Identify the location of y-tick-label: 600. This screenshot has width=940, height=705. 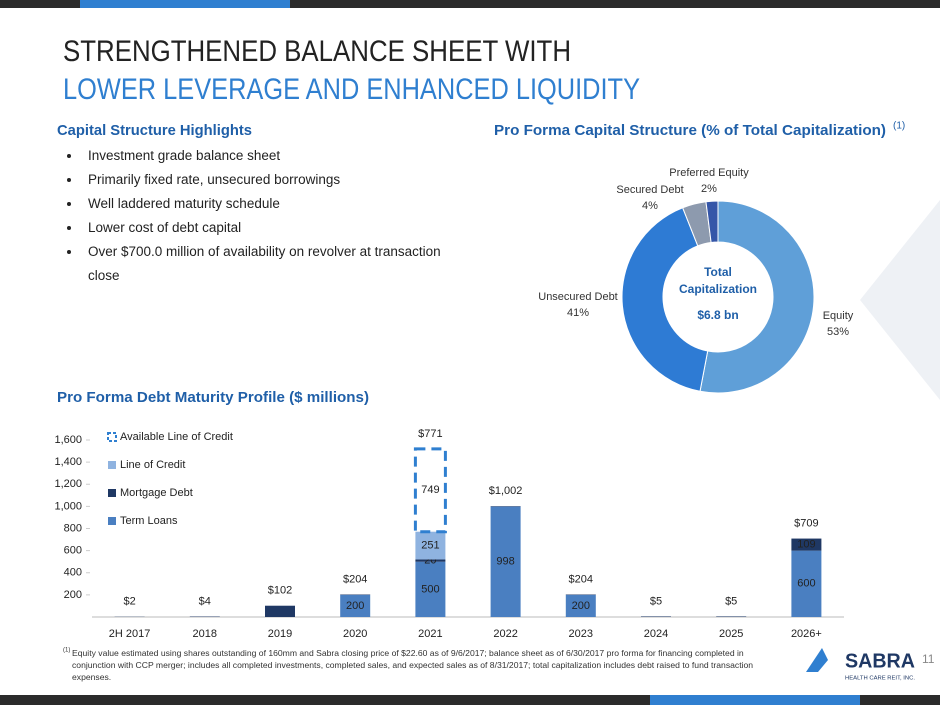
(73, 551).